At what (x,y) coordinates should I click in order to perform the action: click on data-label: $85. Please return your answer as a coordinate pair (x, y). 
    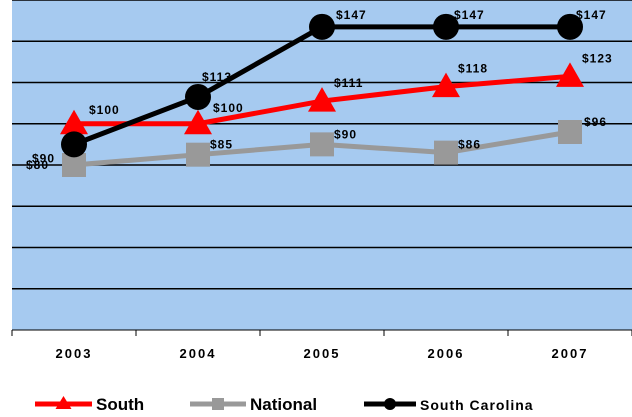
    Looking at the image, I should click on (221, 145).